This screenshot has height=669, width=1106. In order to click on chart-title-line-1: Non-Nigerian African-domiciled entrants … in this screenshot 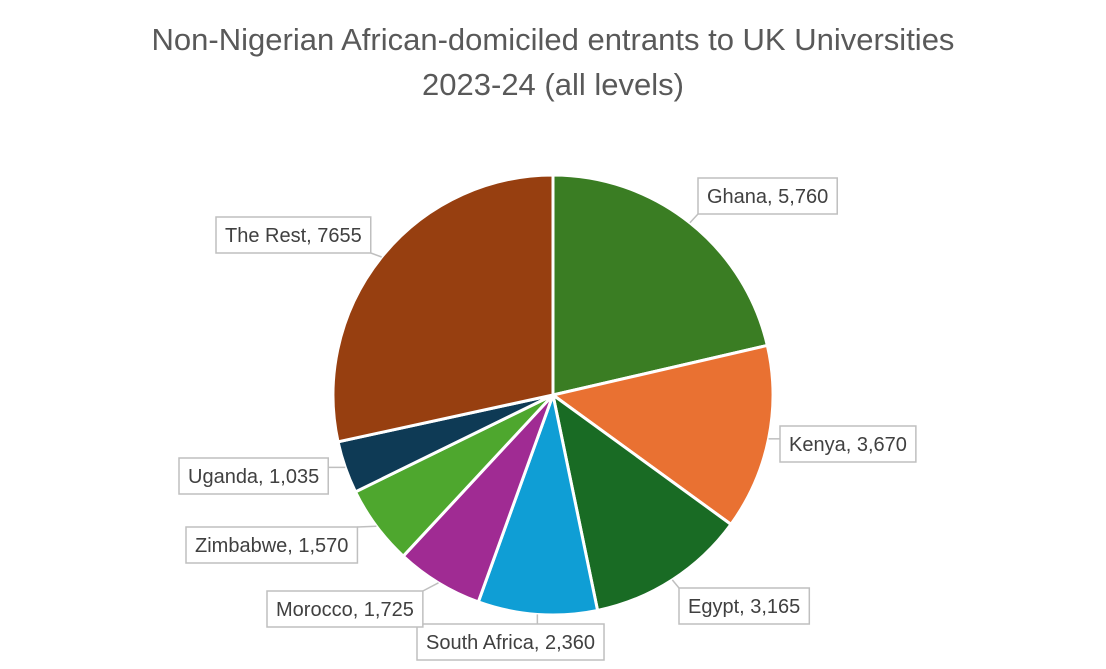, I will do `click(553, 39)`.